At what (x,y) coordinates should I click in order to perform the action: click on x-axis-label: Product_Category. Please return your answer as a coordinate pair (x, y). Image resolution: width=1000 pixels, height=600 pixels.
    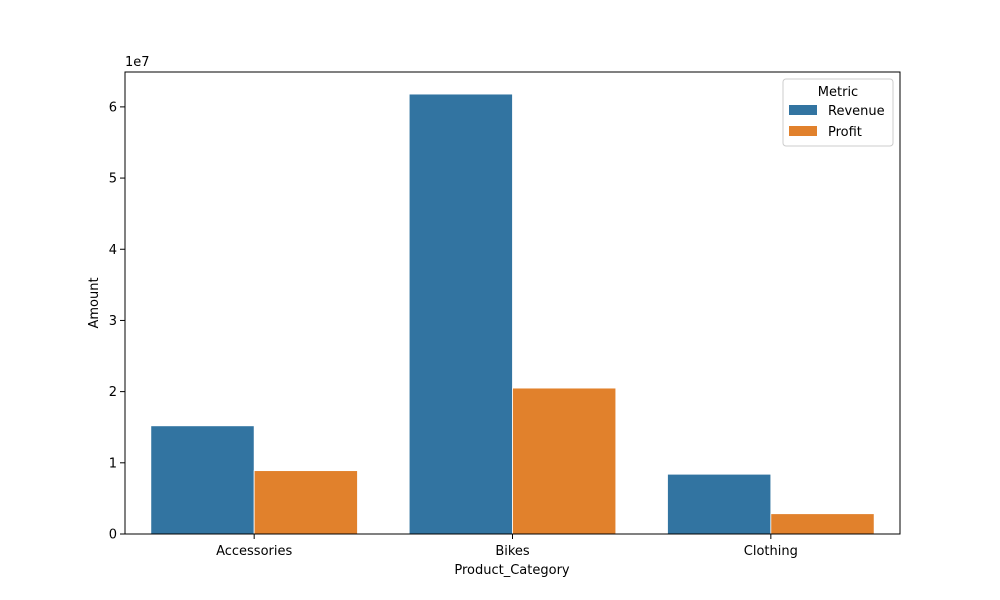
    Looking at the image, I should click on (512, 570).